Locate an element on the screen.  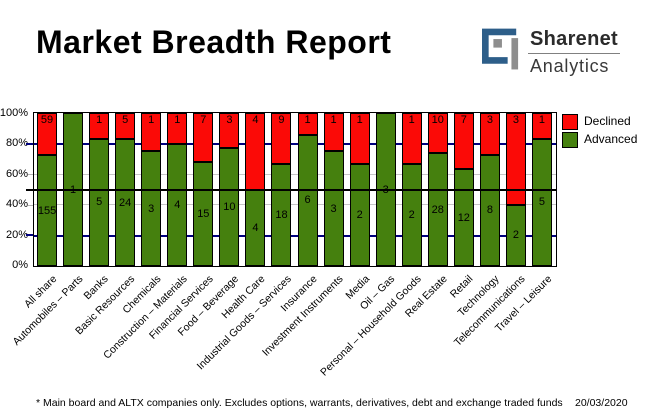
bar-financial-services: 7 15 is located at coordinates (203, 189).